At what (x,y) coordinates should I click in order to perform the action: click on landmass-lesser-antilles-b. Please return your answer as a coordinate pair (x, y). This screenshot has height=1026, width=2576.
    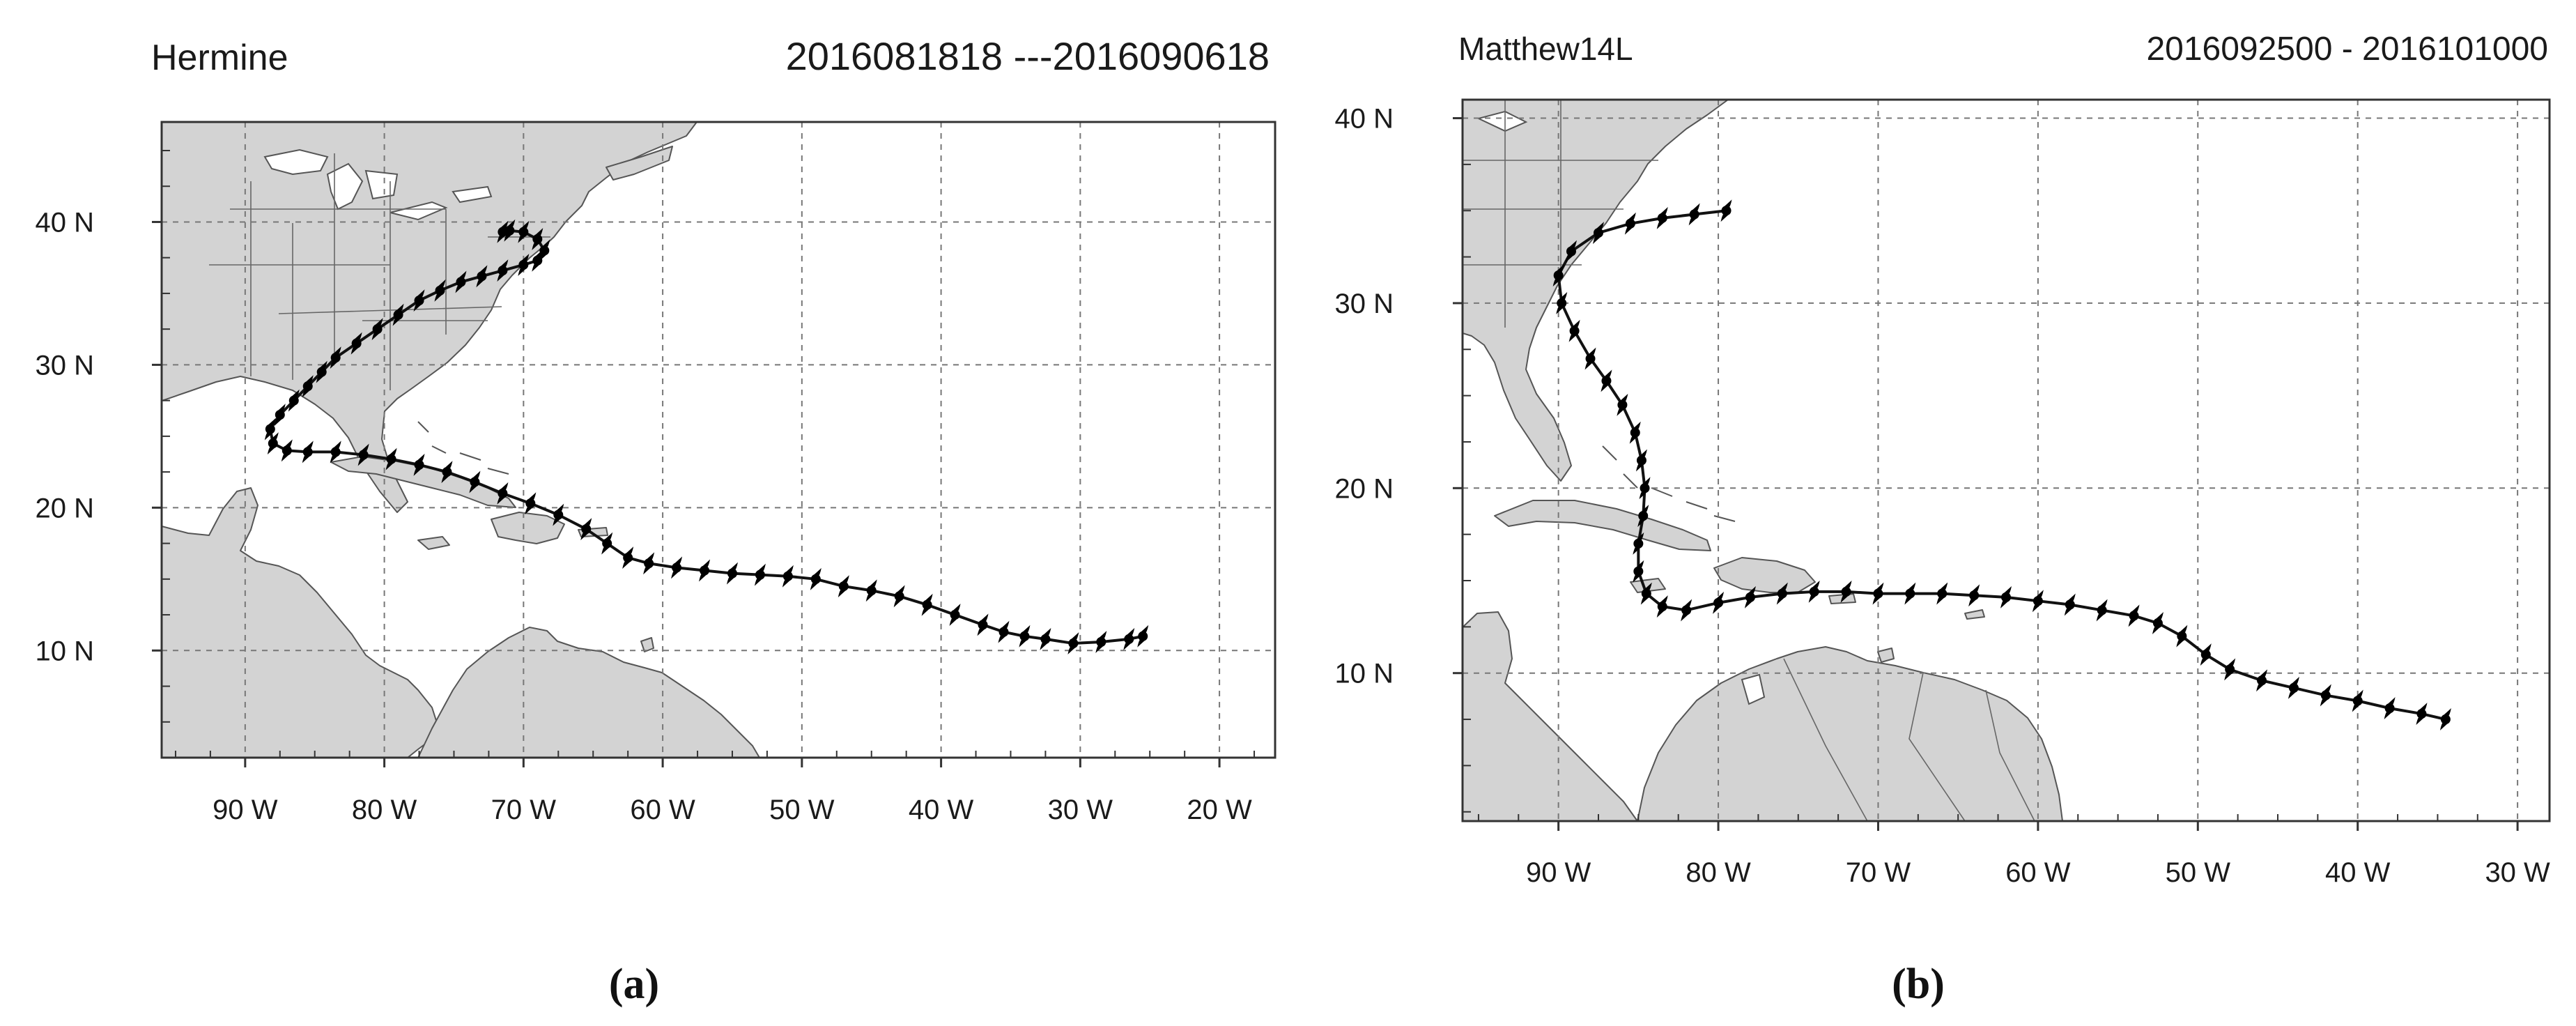
    Looking at the image, I should click on (1974, 614).